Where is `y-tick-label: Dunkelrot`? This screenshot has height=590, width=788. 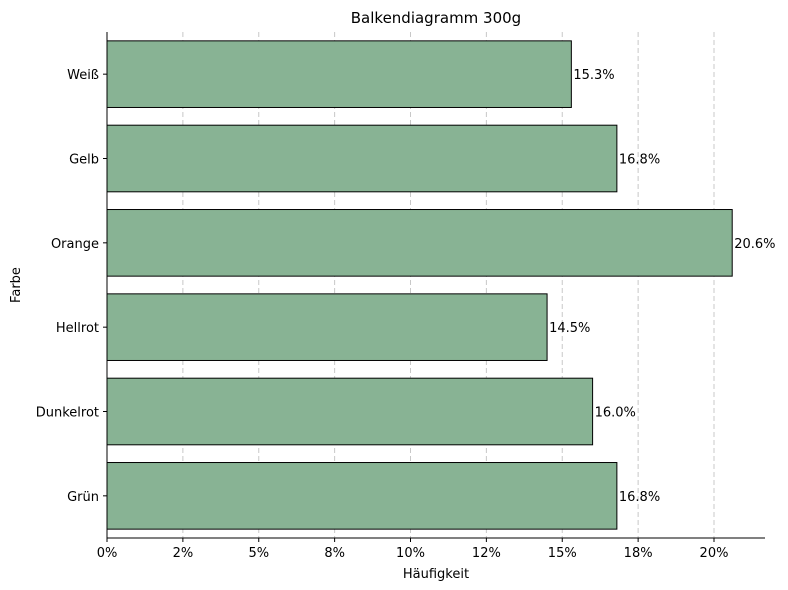 y-tick-label: Dunkelrot is located at coordinates (67, 413).